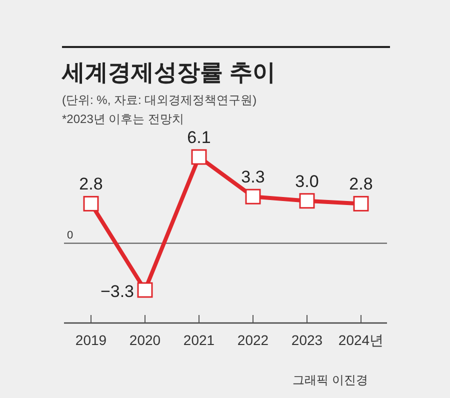 The height and width of the screenshot is (398, 450). Describe the element at coordinates (70, 235) in the screenshot. I see `ref-line-label: 0` at that location.